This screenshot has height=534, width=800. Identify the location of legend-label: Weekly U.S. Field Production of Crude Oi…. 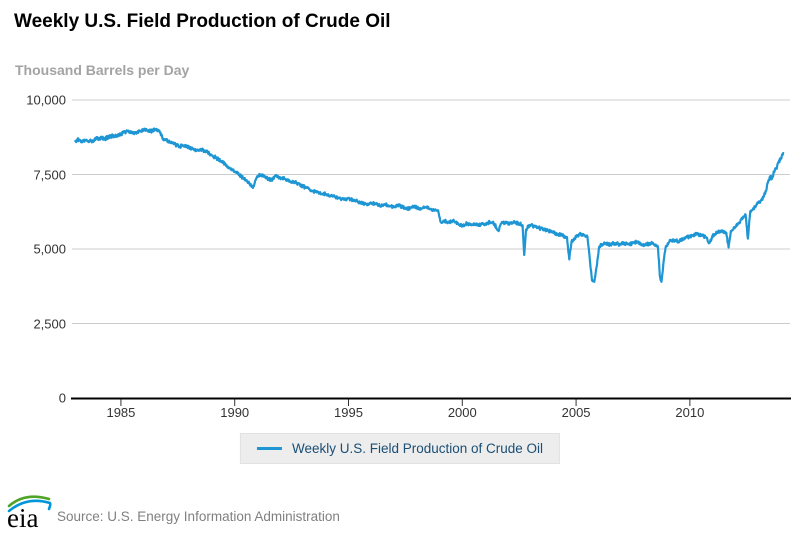
(417, 448).